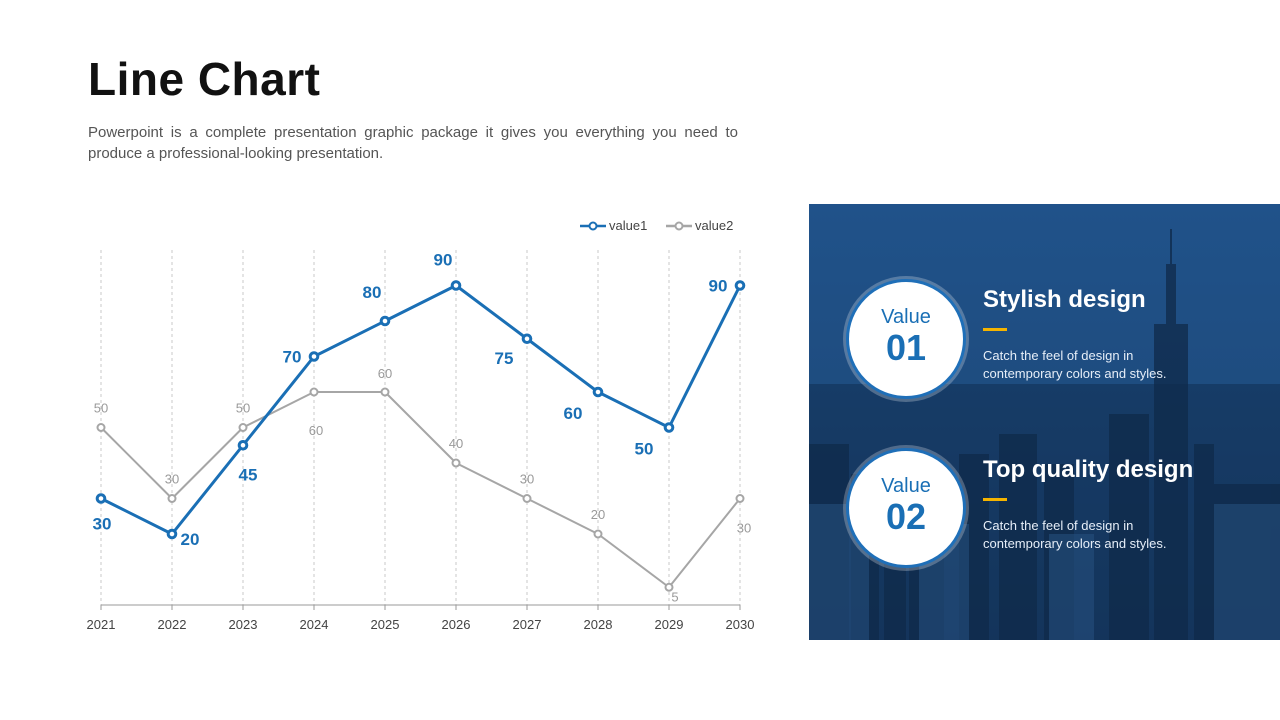 This screenshot has width=1280, height=720. I want to click on legend-marker-value1, so click(593, 226).